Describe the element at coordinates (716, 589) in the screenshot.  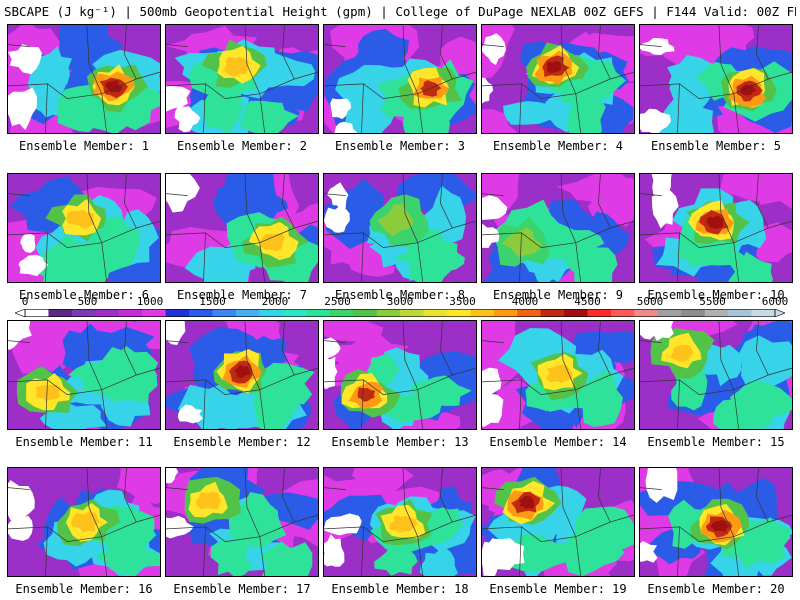
I see `ensemble-member-label: Ensemble Member: 20` at that location.